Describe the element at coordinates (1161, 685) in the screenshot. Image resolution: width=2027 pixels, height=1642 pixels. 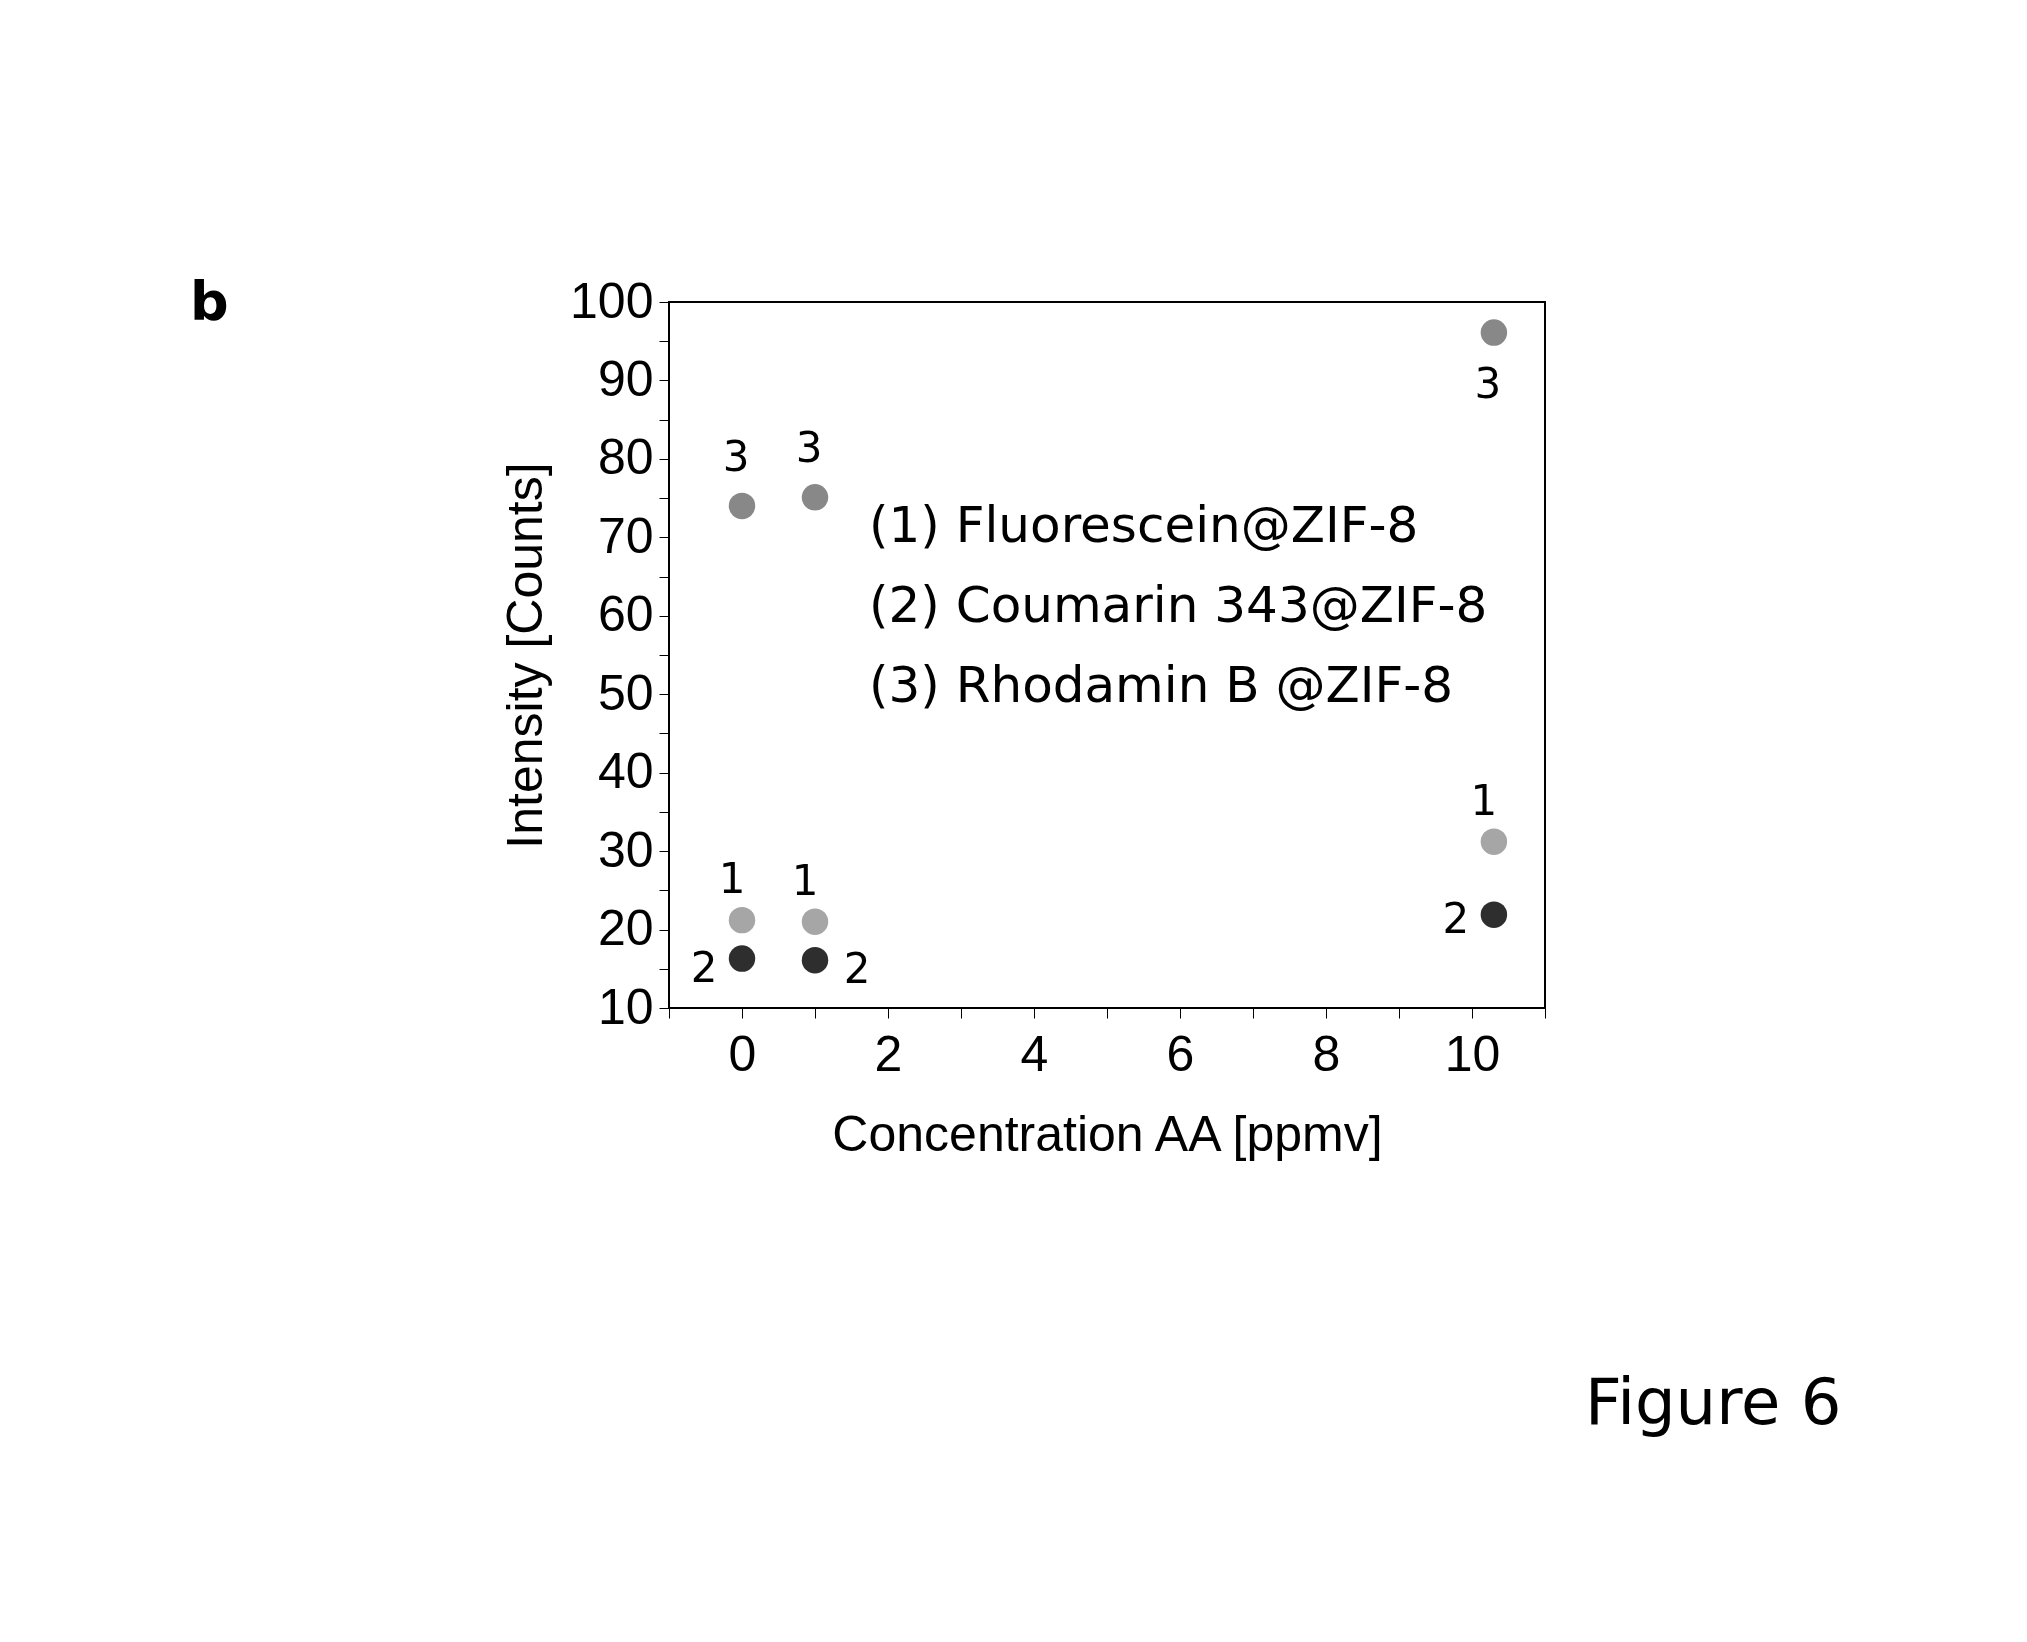
I see `annotation: (3) Rhodamin B @ZIF-8` at that location.